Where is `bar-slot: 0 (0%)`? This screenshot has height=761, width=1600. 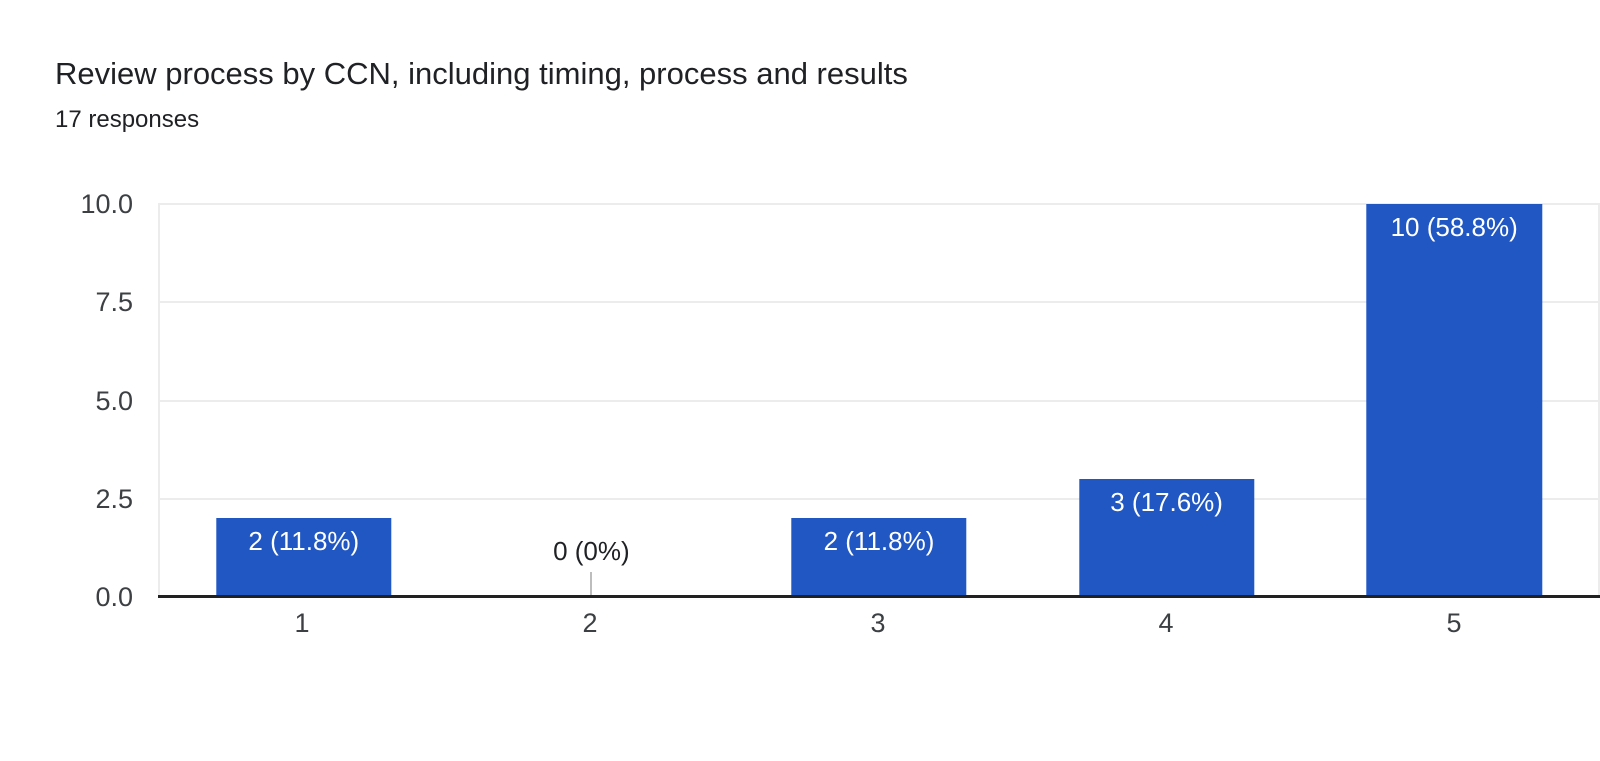
bar-slot: 0 (0%) is located at coordinates (592, 400).